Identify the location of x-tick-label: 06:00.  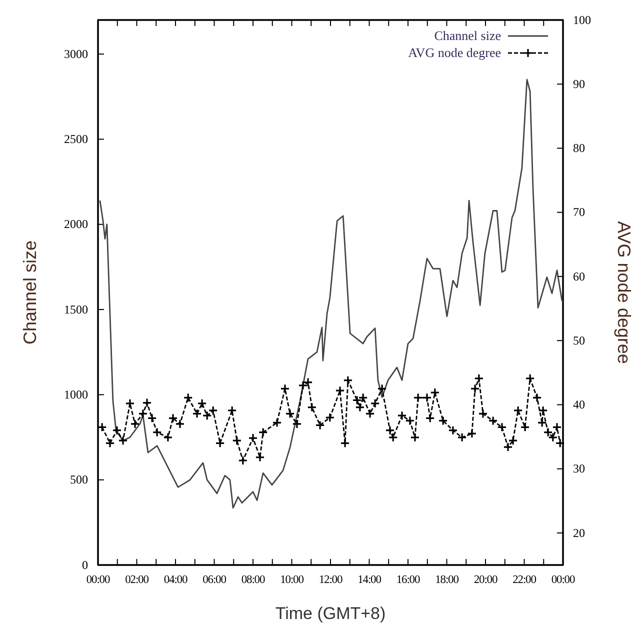
(214, 580).